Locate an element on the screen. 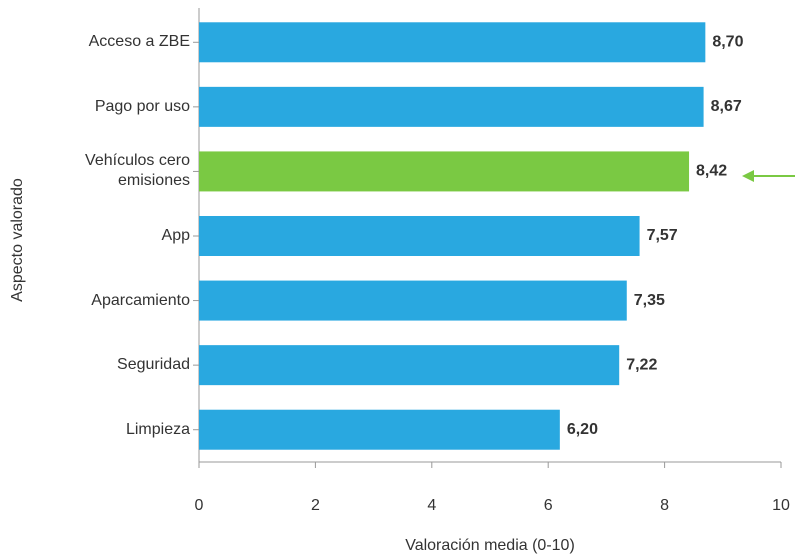  value-label: 7,35 is located at coordinates (649, 300).